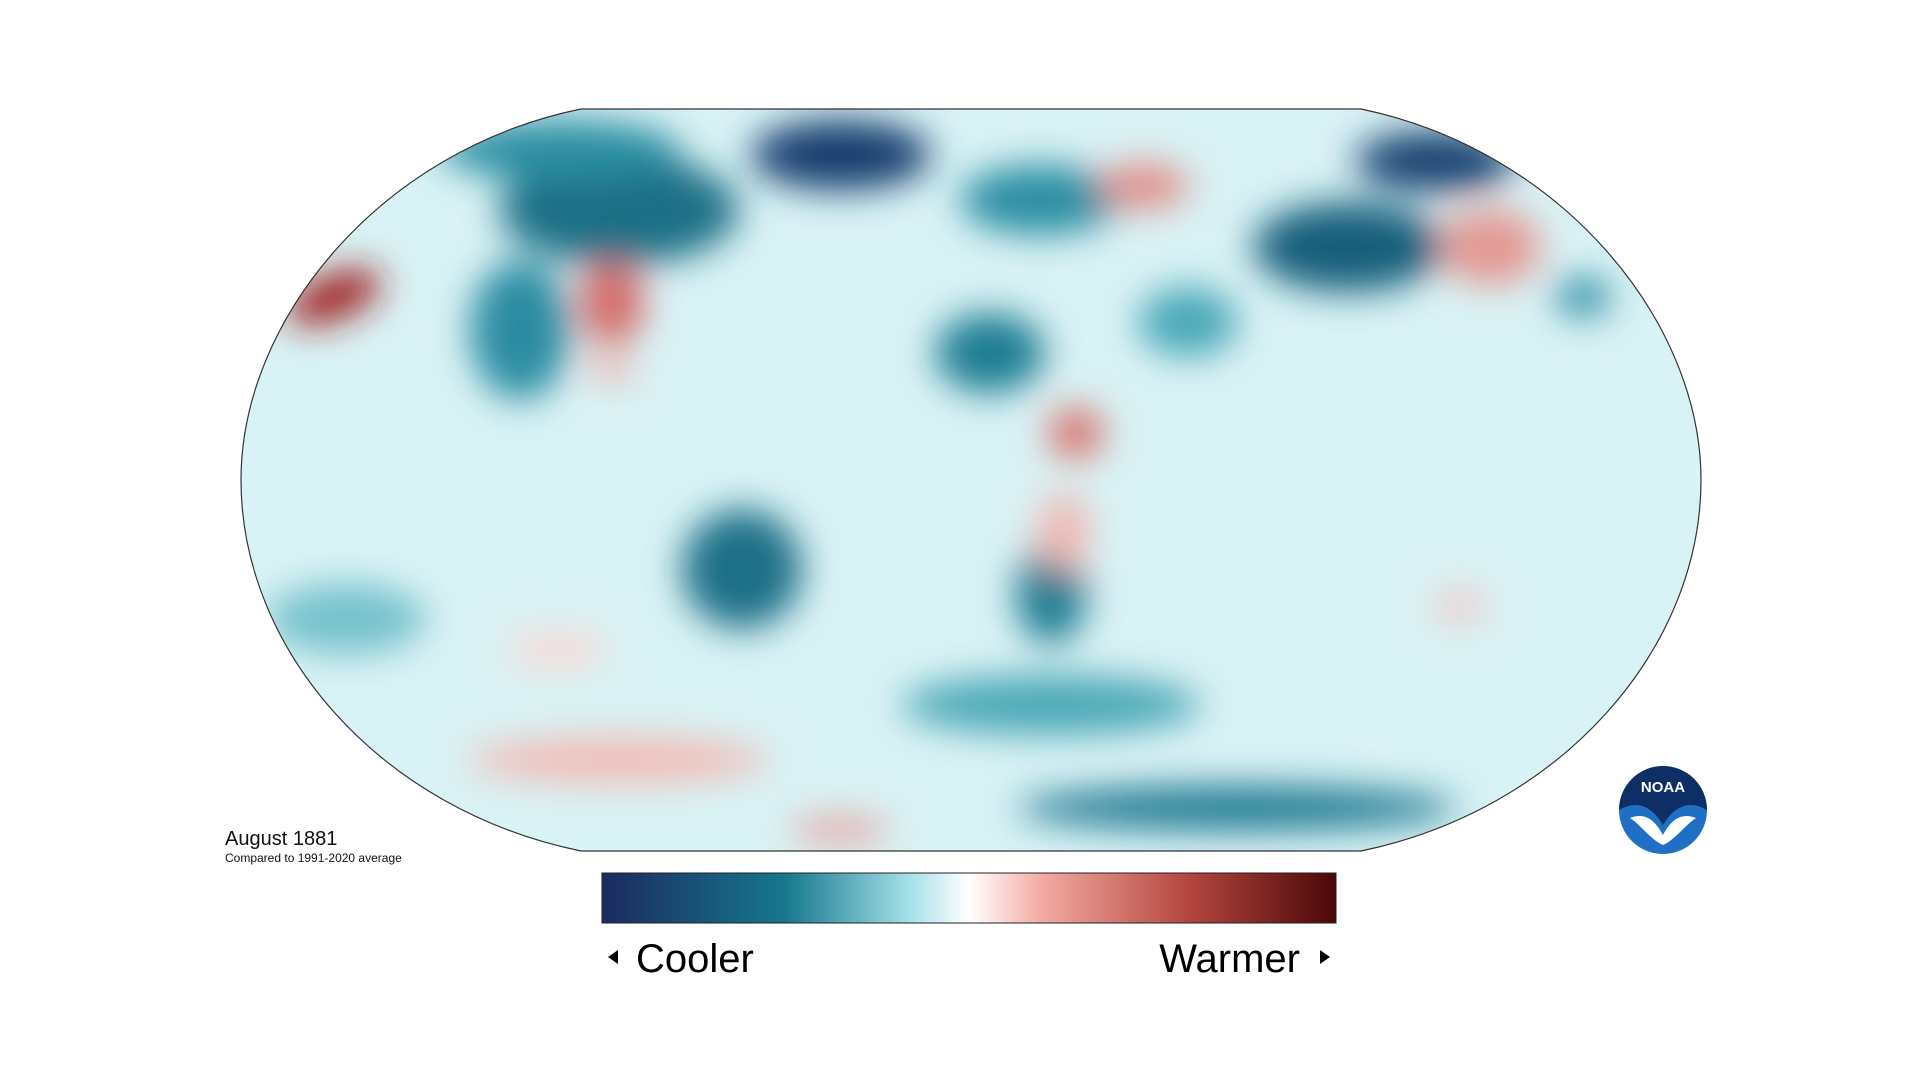 This screenshot has height=1080, width=1920. I want to click on logo-top, so click(1663, 795).